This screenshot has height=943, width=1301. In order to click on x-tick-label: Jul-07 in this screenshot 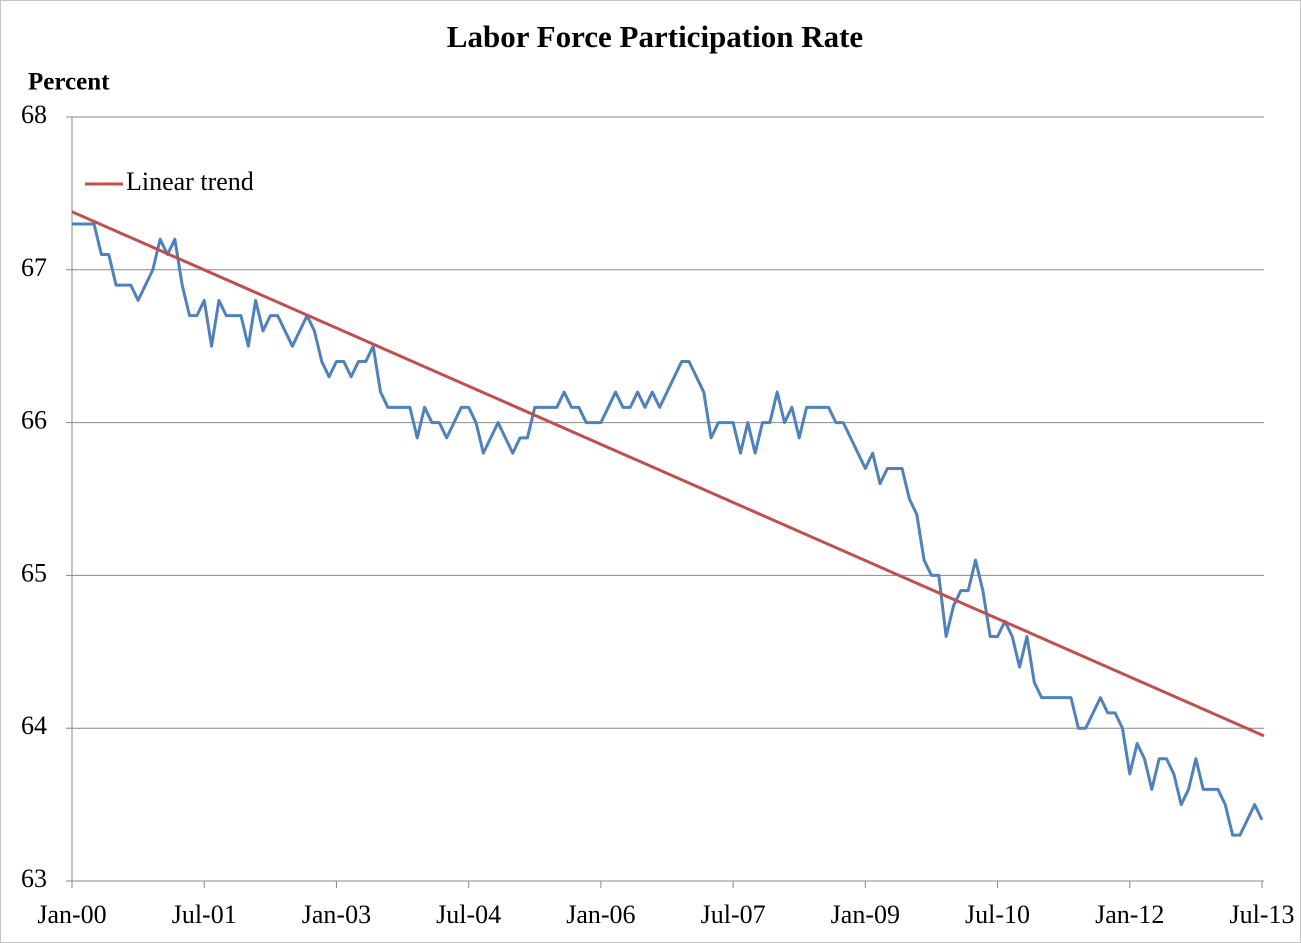, I will do `click(733, 914)`.